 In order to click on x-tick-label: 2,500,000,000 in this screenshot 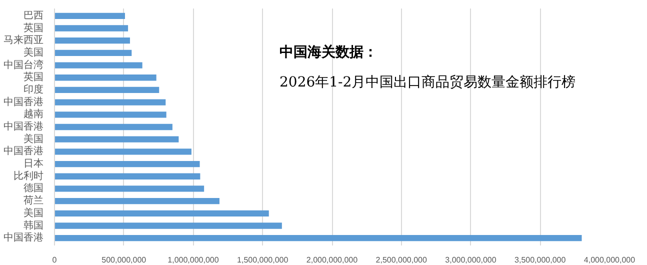, I will do `click(402, 260)`.